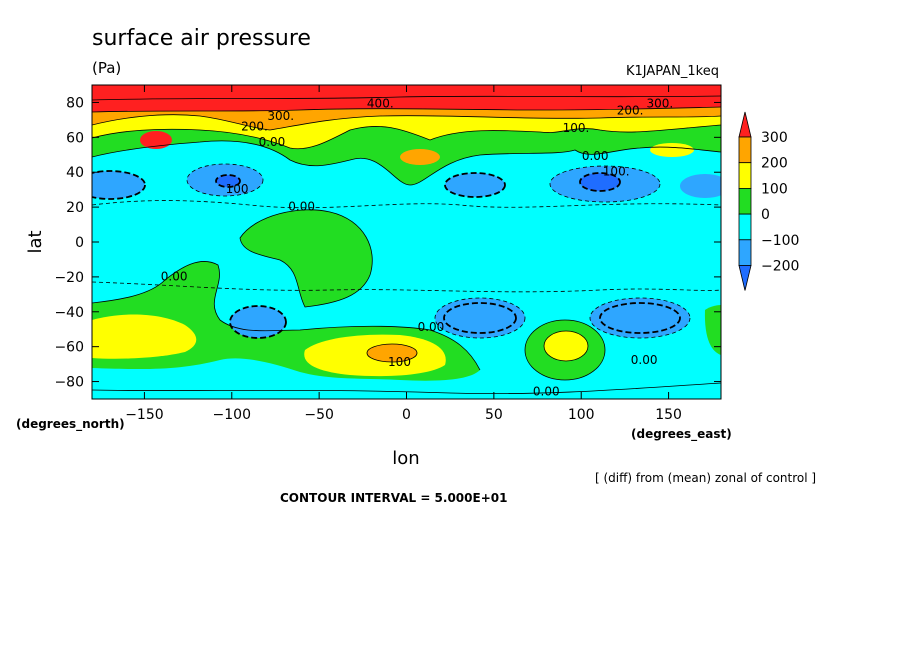 The width and height of the screenshot is (904, 654). What do you see at coordinates (228, 181) in the screenshot?
I see `low-cell-n-2b` at bounding box center [228, 181].